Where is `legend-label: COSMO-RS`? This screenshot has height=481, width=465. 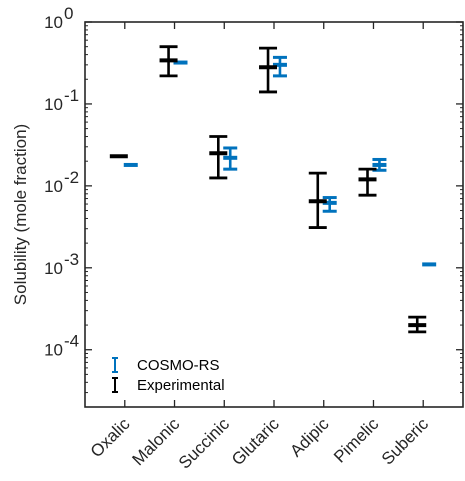
legend-label: COSMO-RS is located at coordinates (178, 365).